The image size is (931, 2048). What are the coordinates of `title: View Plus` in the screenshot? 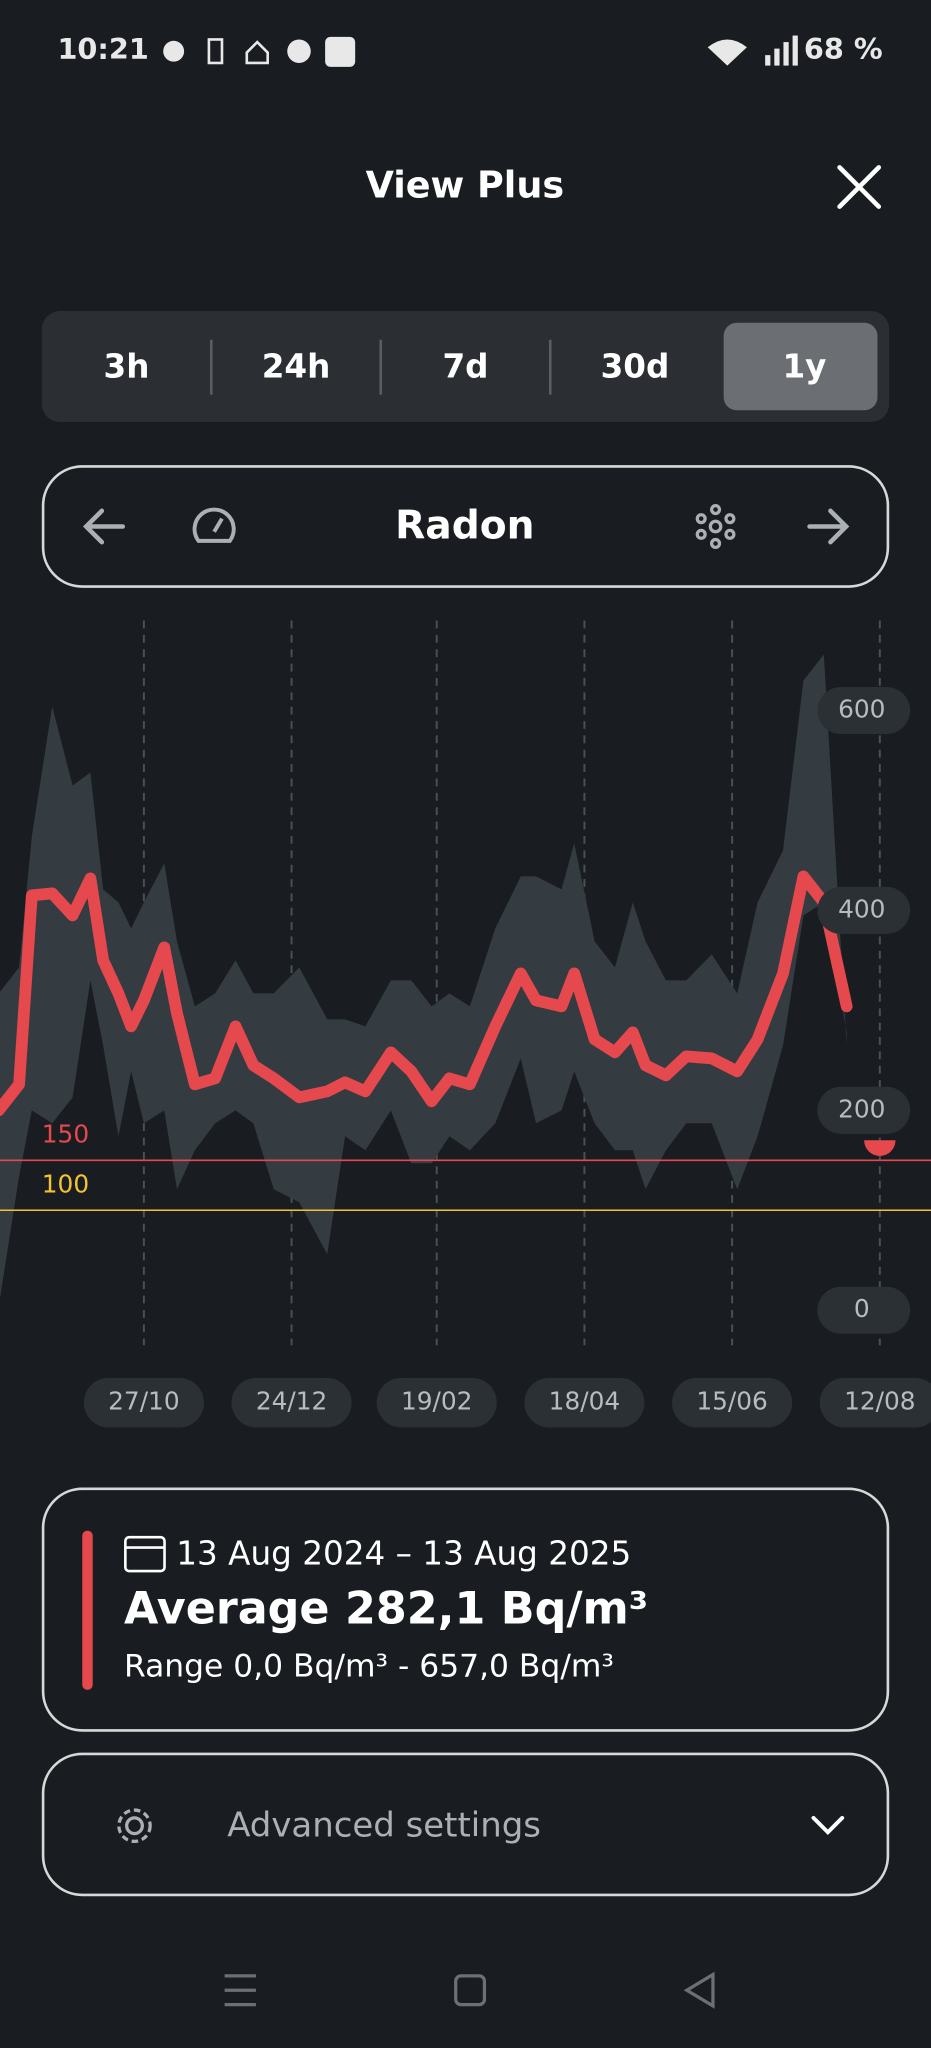 It's located at (465, 185).